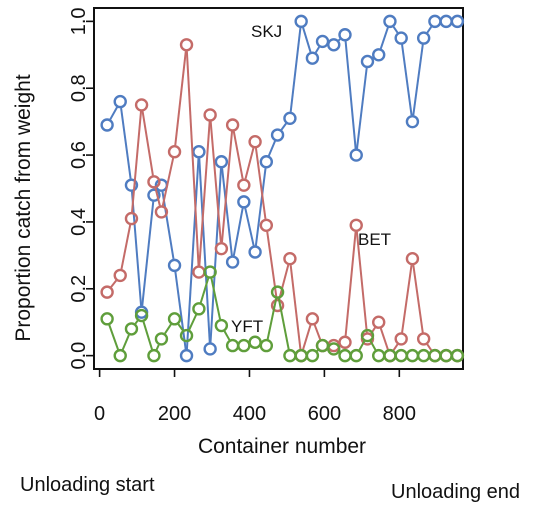 The image size is (550, 508). I want to click on x-axis-title: Container number, so click(282, 446).